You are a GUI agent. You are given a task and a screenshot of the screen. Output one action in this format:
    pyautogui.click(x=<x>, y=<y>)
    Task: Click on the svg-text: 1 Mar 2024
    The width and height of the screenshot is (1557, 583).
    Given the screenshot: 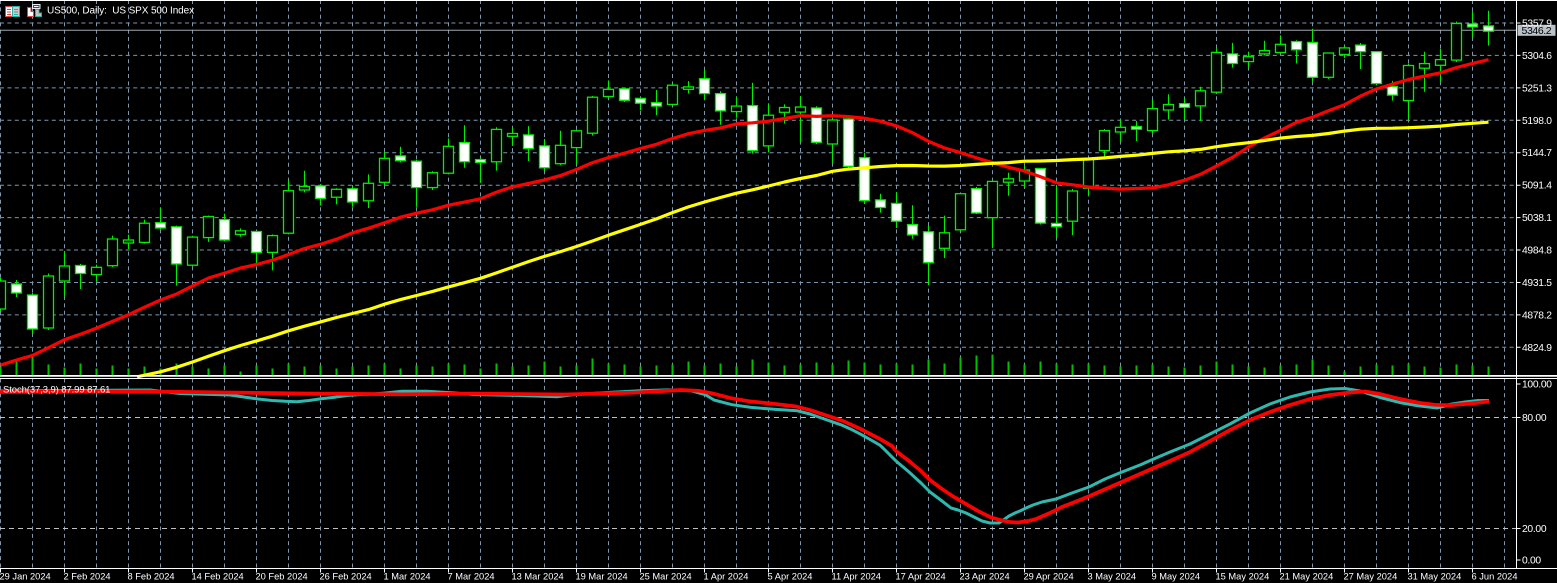 What is the action you would take?
    pyautogui.click(x=407, y=577)
    